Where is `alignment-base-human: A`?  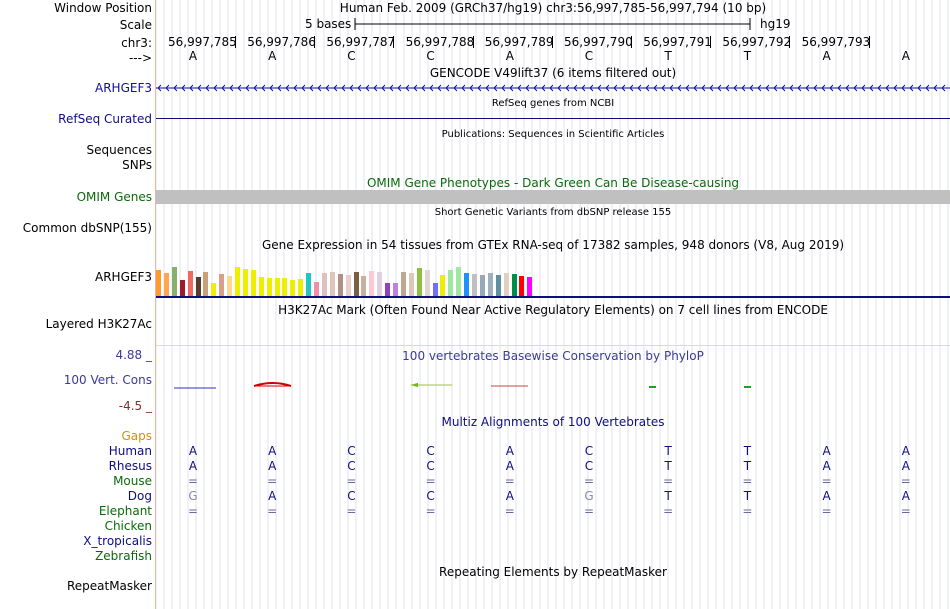
alignment-base-human: A is located at coordinates (826, 451).